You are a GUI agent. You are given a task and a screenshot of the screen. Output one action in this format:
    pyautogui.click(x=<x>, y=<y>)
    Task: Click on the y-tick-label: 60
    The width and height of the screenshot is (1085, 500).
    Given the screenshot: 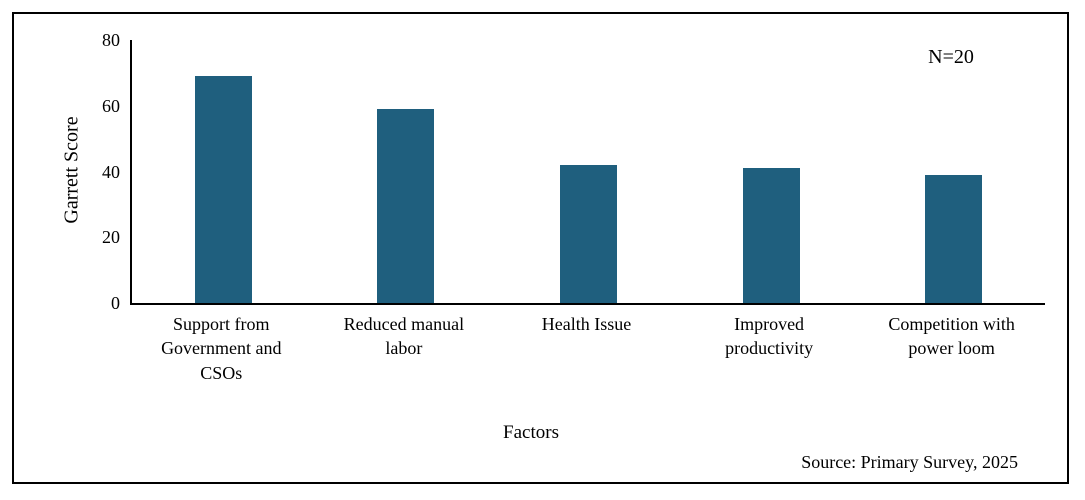 What is the action you would take?
    pyautogui.click(x=111, y=105)
    